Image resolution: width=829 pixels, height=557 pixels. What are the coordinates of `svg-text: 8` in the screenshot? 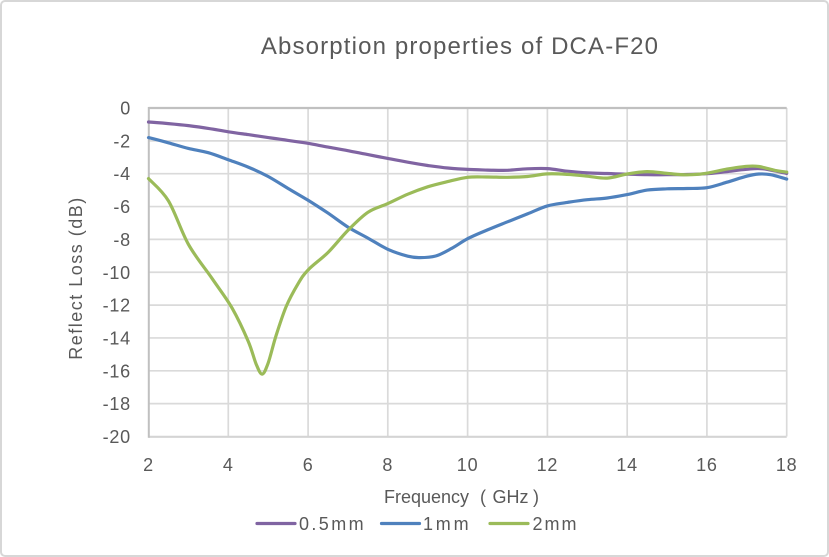 It's located at (387, 465).